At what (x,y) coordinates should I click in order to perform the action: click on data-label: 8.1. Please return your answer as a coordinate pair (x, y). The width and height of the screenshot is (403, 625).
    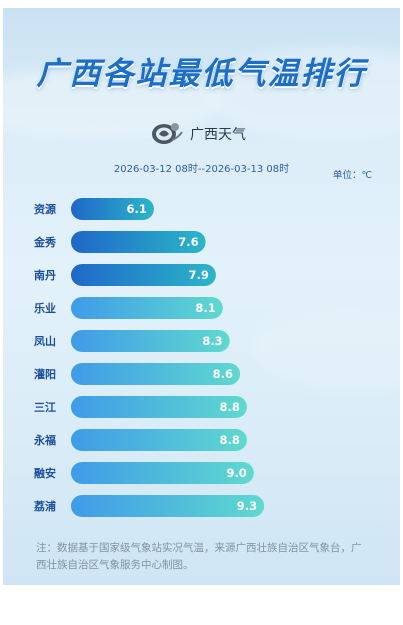
    Looking at the image, I should click on (205, 308).